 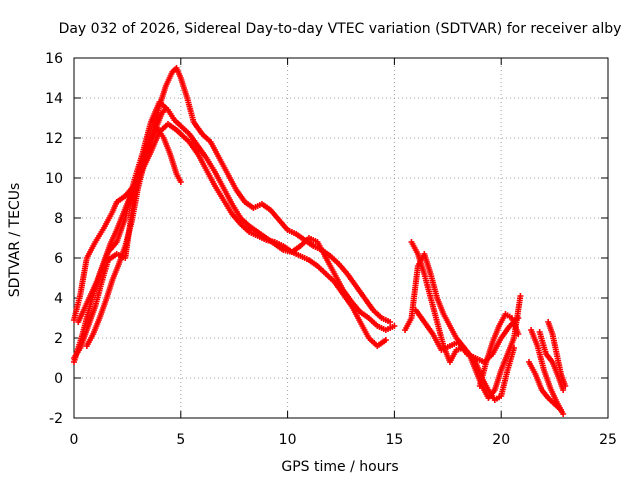 I want to click on y-tick-label: 14, so click(x=54, y=99).